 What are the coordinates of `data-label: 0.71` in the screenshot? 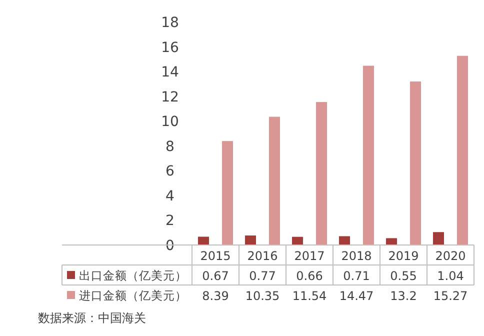 It's located at (356, 276).